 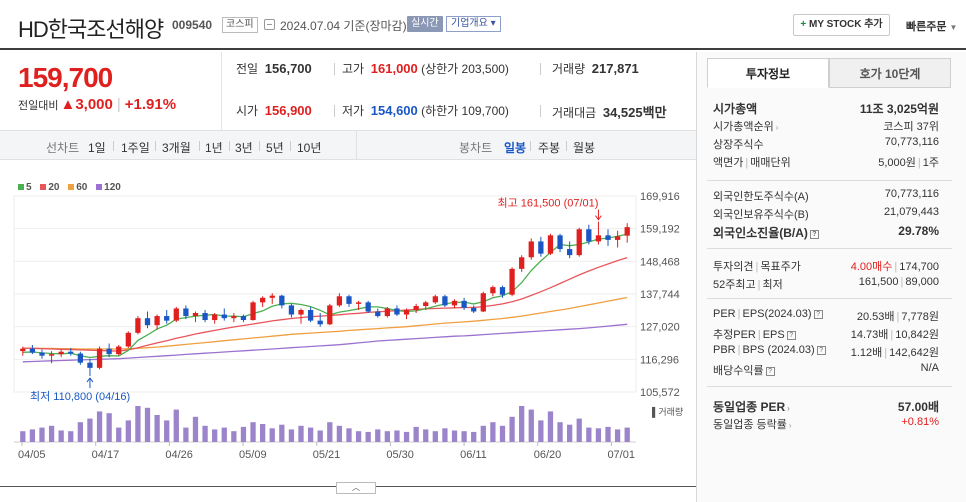 What do you see at coordinates (343, 26) in the screenshot?
I see `date-text: 2024.07.04 기준(장마감)` at bounding box center [343, 26].